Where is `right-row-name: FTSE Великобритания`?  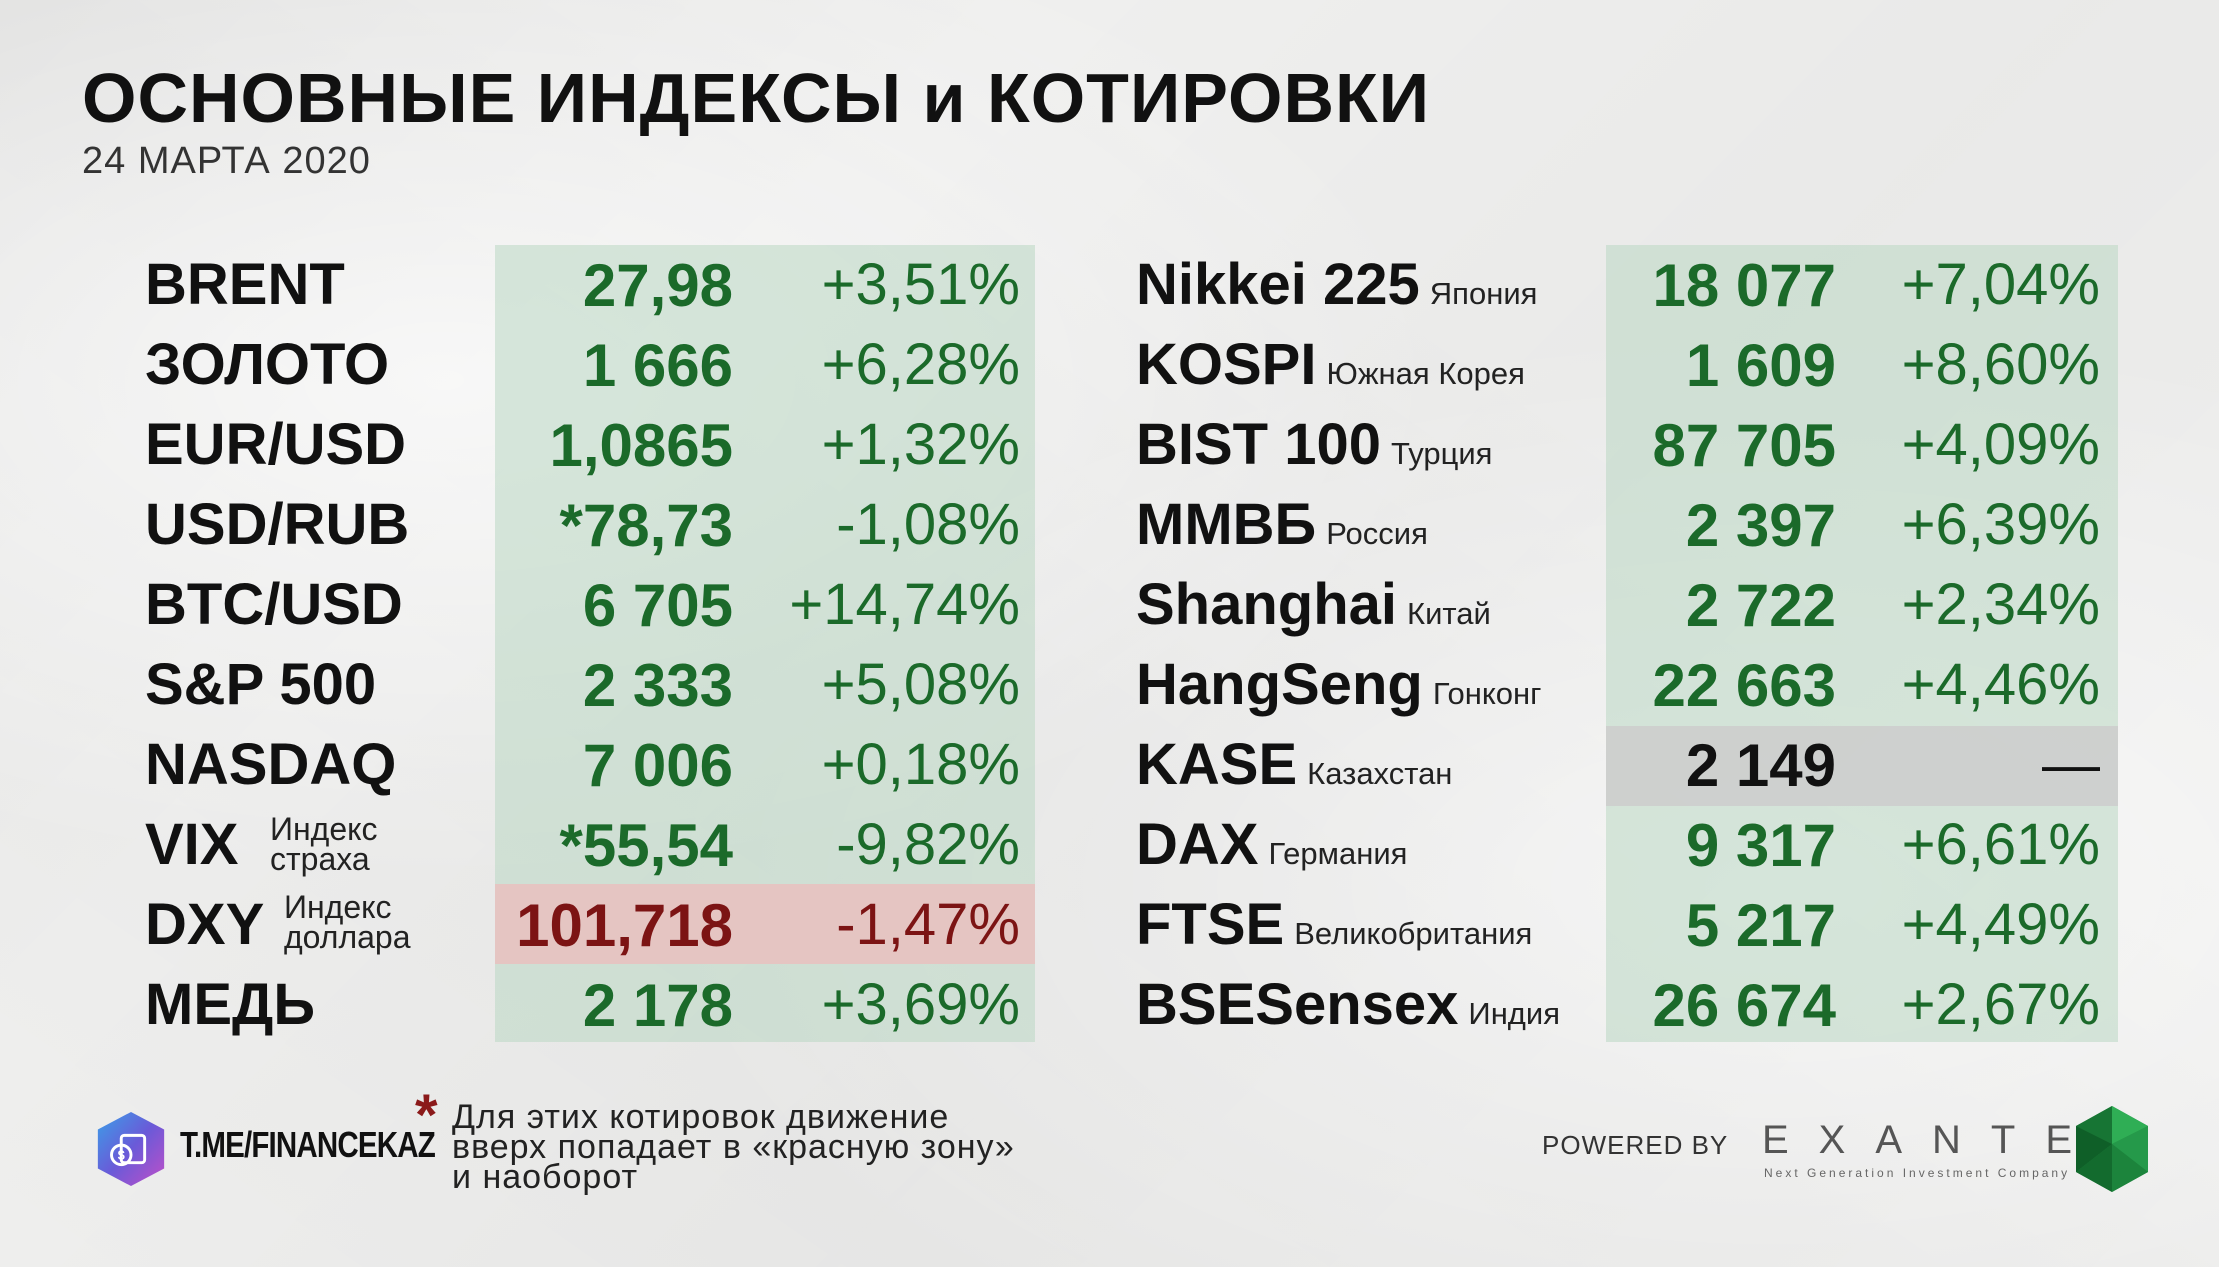
right-row-name: FTSE Великобритания is located at coordinates (1334, 925).